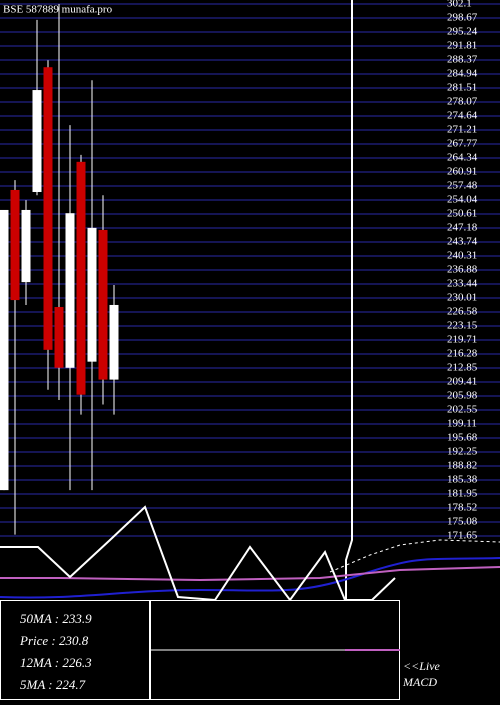 The width and height of the screenshot is (500, 705). Describe the element at coordinates (462, 354) in the screenshot. I see `y-tick-label: 216.28` at that location.